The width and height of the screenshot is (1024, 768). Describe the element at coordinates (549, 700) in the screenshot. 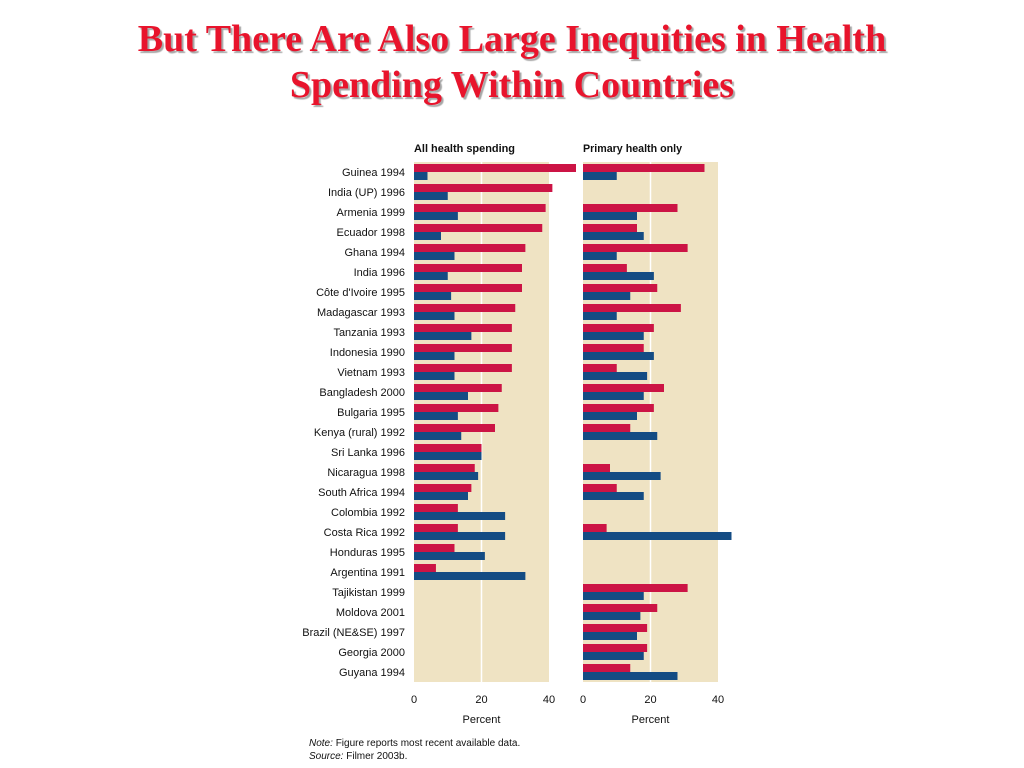

I see `tick-label-40-panel-1: 40` at that location.